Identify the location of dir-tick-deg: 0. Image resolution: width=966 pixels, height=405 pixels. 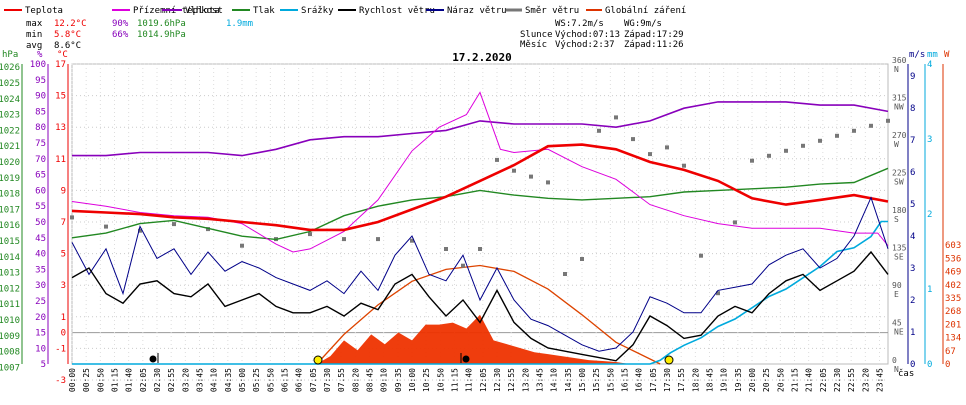
(894, 360).